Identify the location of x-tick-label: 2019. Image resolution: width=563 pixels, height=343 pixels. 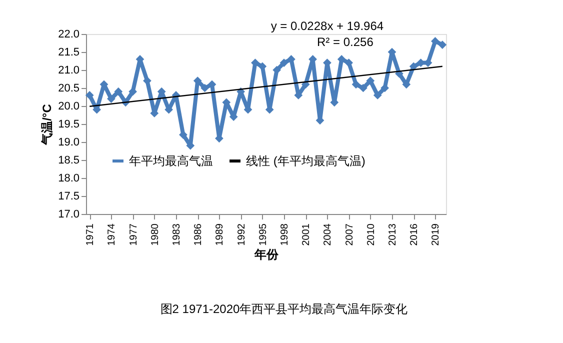
(436, 234).